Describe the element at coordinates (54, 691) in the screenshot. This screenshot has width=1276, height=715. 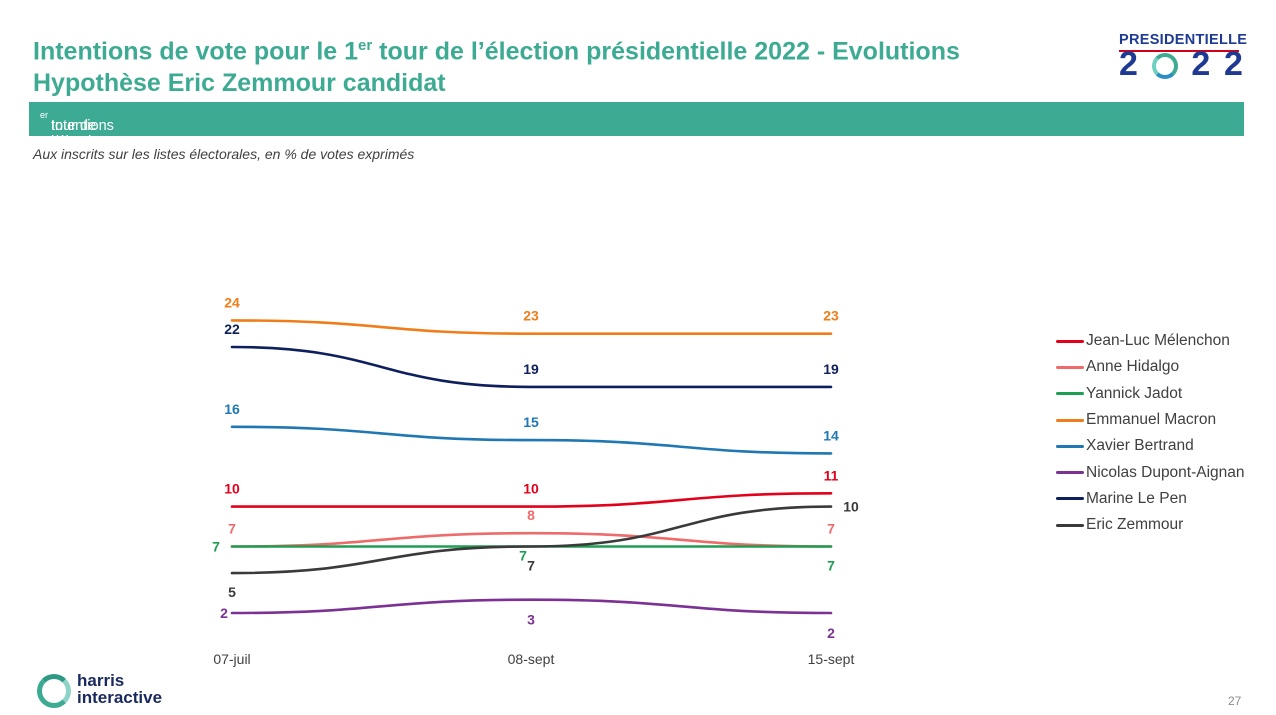
I see `harris-ring-icon` at that location.